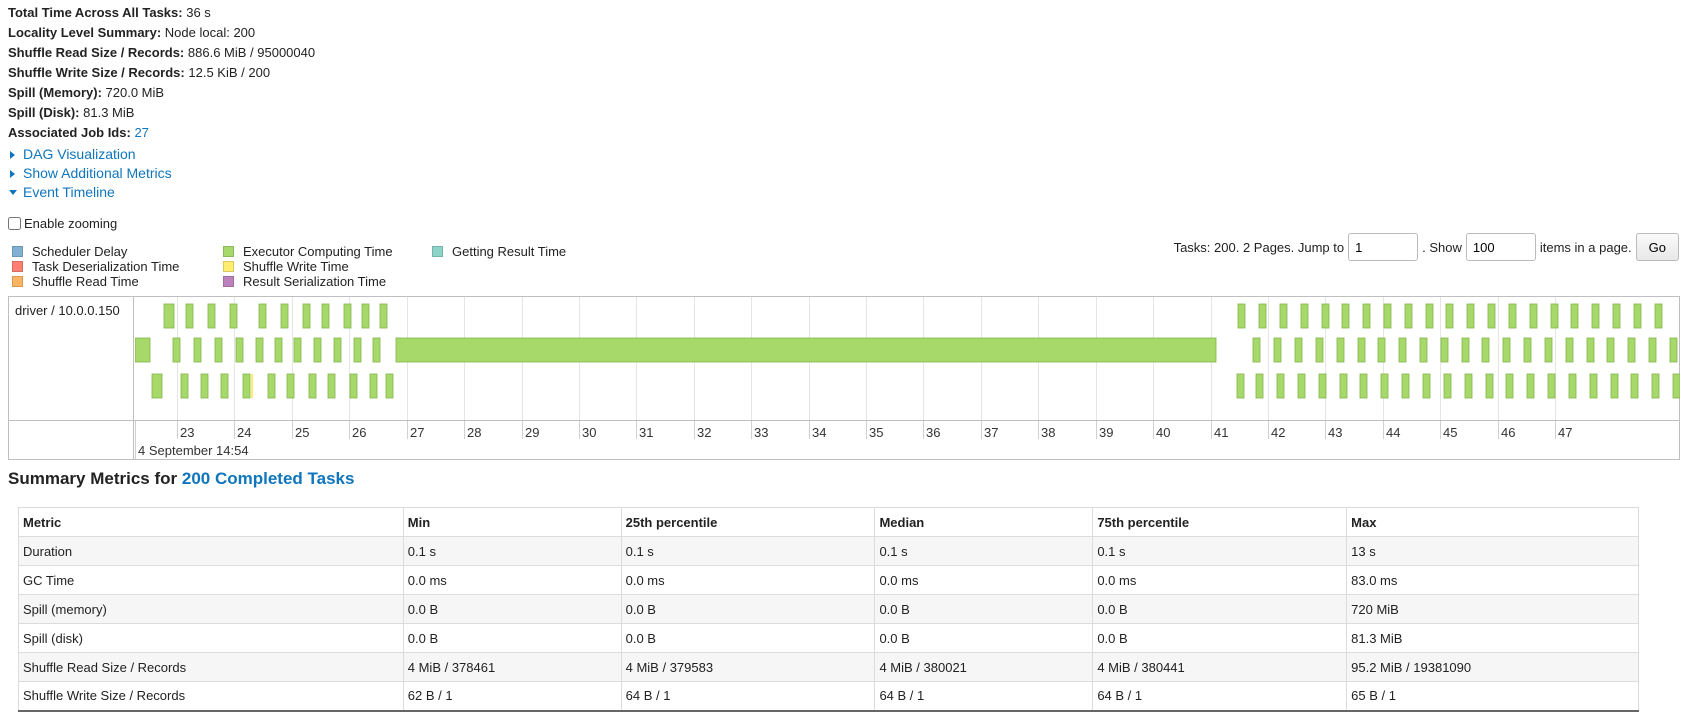 The image size is (1687, 720). What do you see at coordinates (1508, 432) in the screenshot?
I see `axis-tick-label: 46` at bounding box center [1508, 432].